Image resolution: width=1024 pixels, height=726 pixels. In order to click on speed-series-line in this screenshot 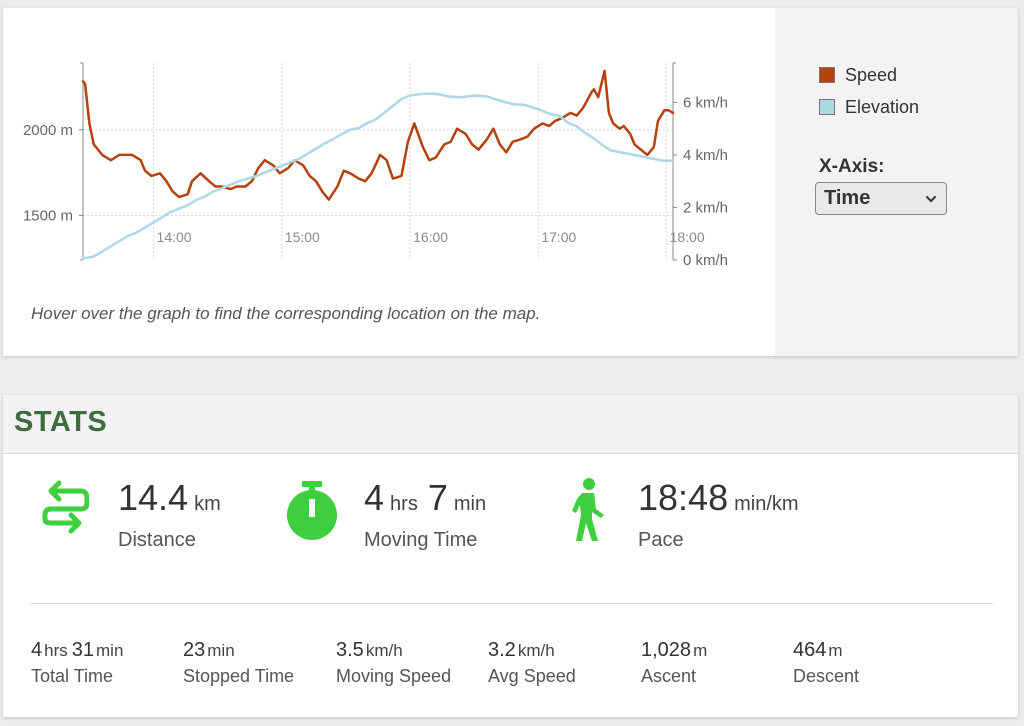, I will do `click(378, 135)`.